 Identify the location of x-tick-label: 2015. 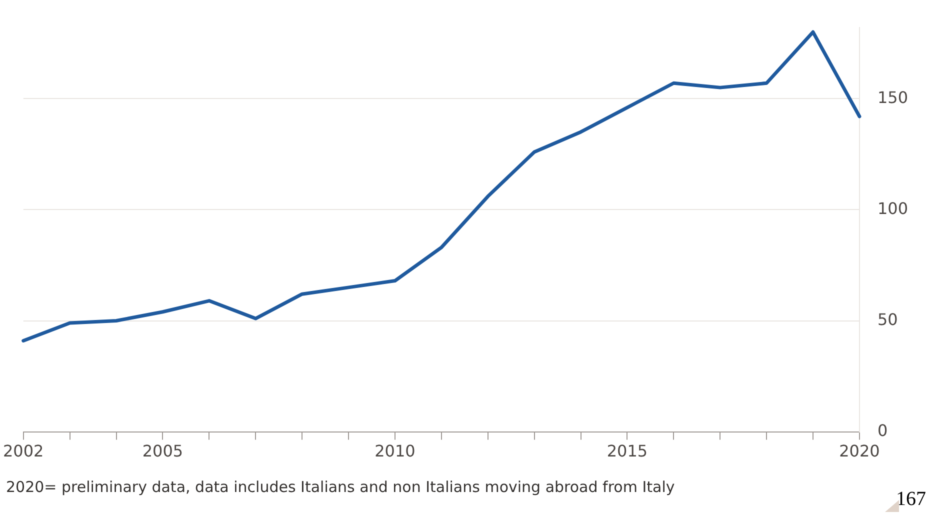
(627, 451).